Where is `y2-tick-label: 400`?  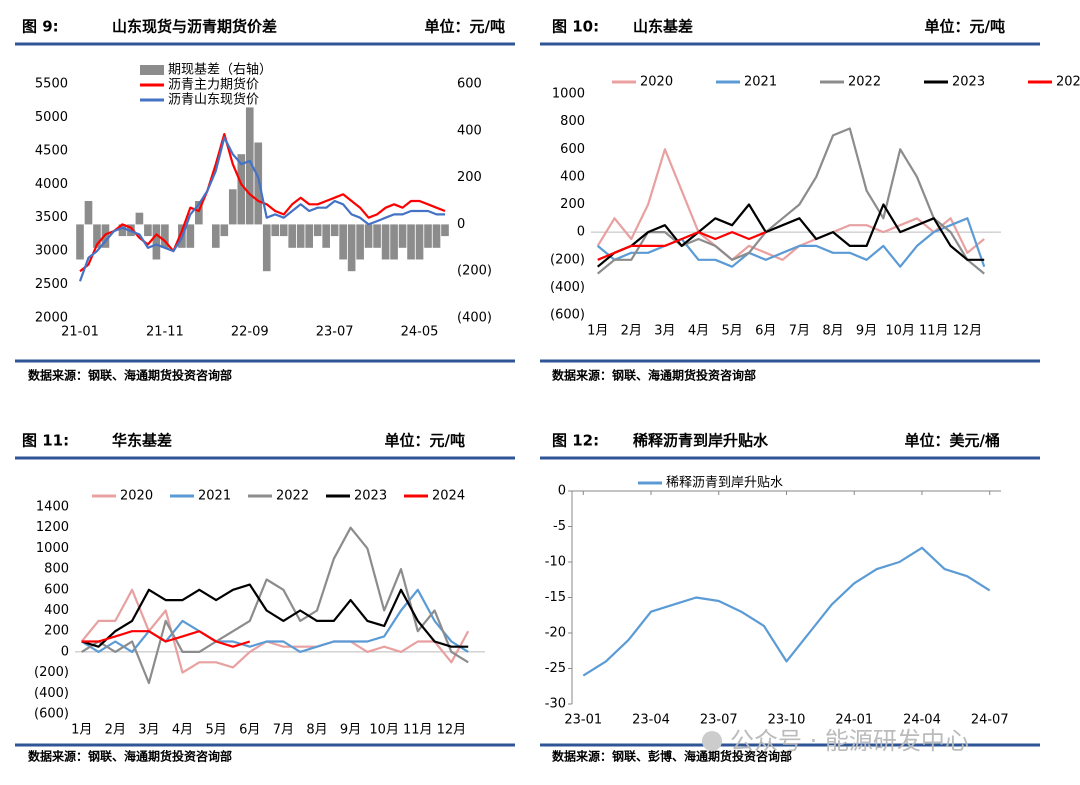
y2-tick-label: 400 is located at coordinates (469, 130).